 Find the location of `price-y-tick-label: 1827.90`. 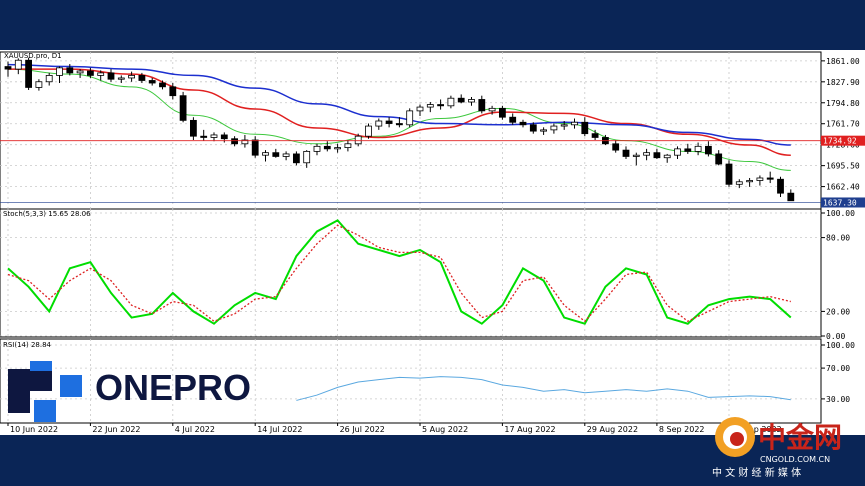

price-y-tick-label: 1827.90 is located at coordinates (843, 82).